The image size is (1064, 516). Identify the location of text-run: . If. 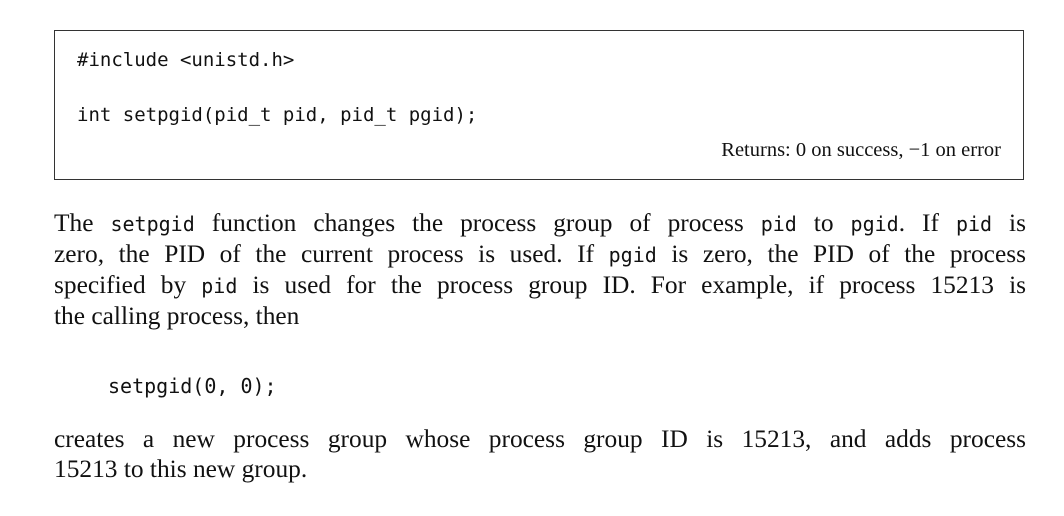
(927, 223).